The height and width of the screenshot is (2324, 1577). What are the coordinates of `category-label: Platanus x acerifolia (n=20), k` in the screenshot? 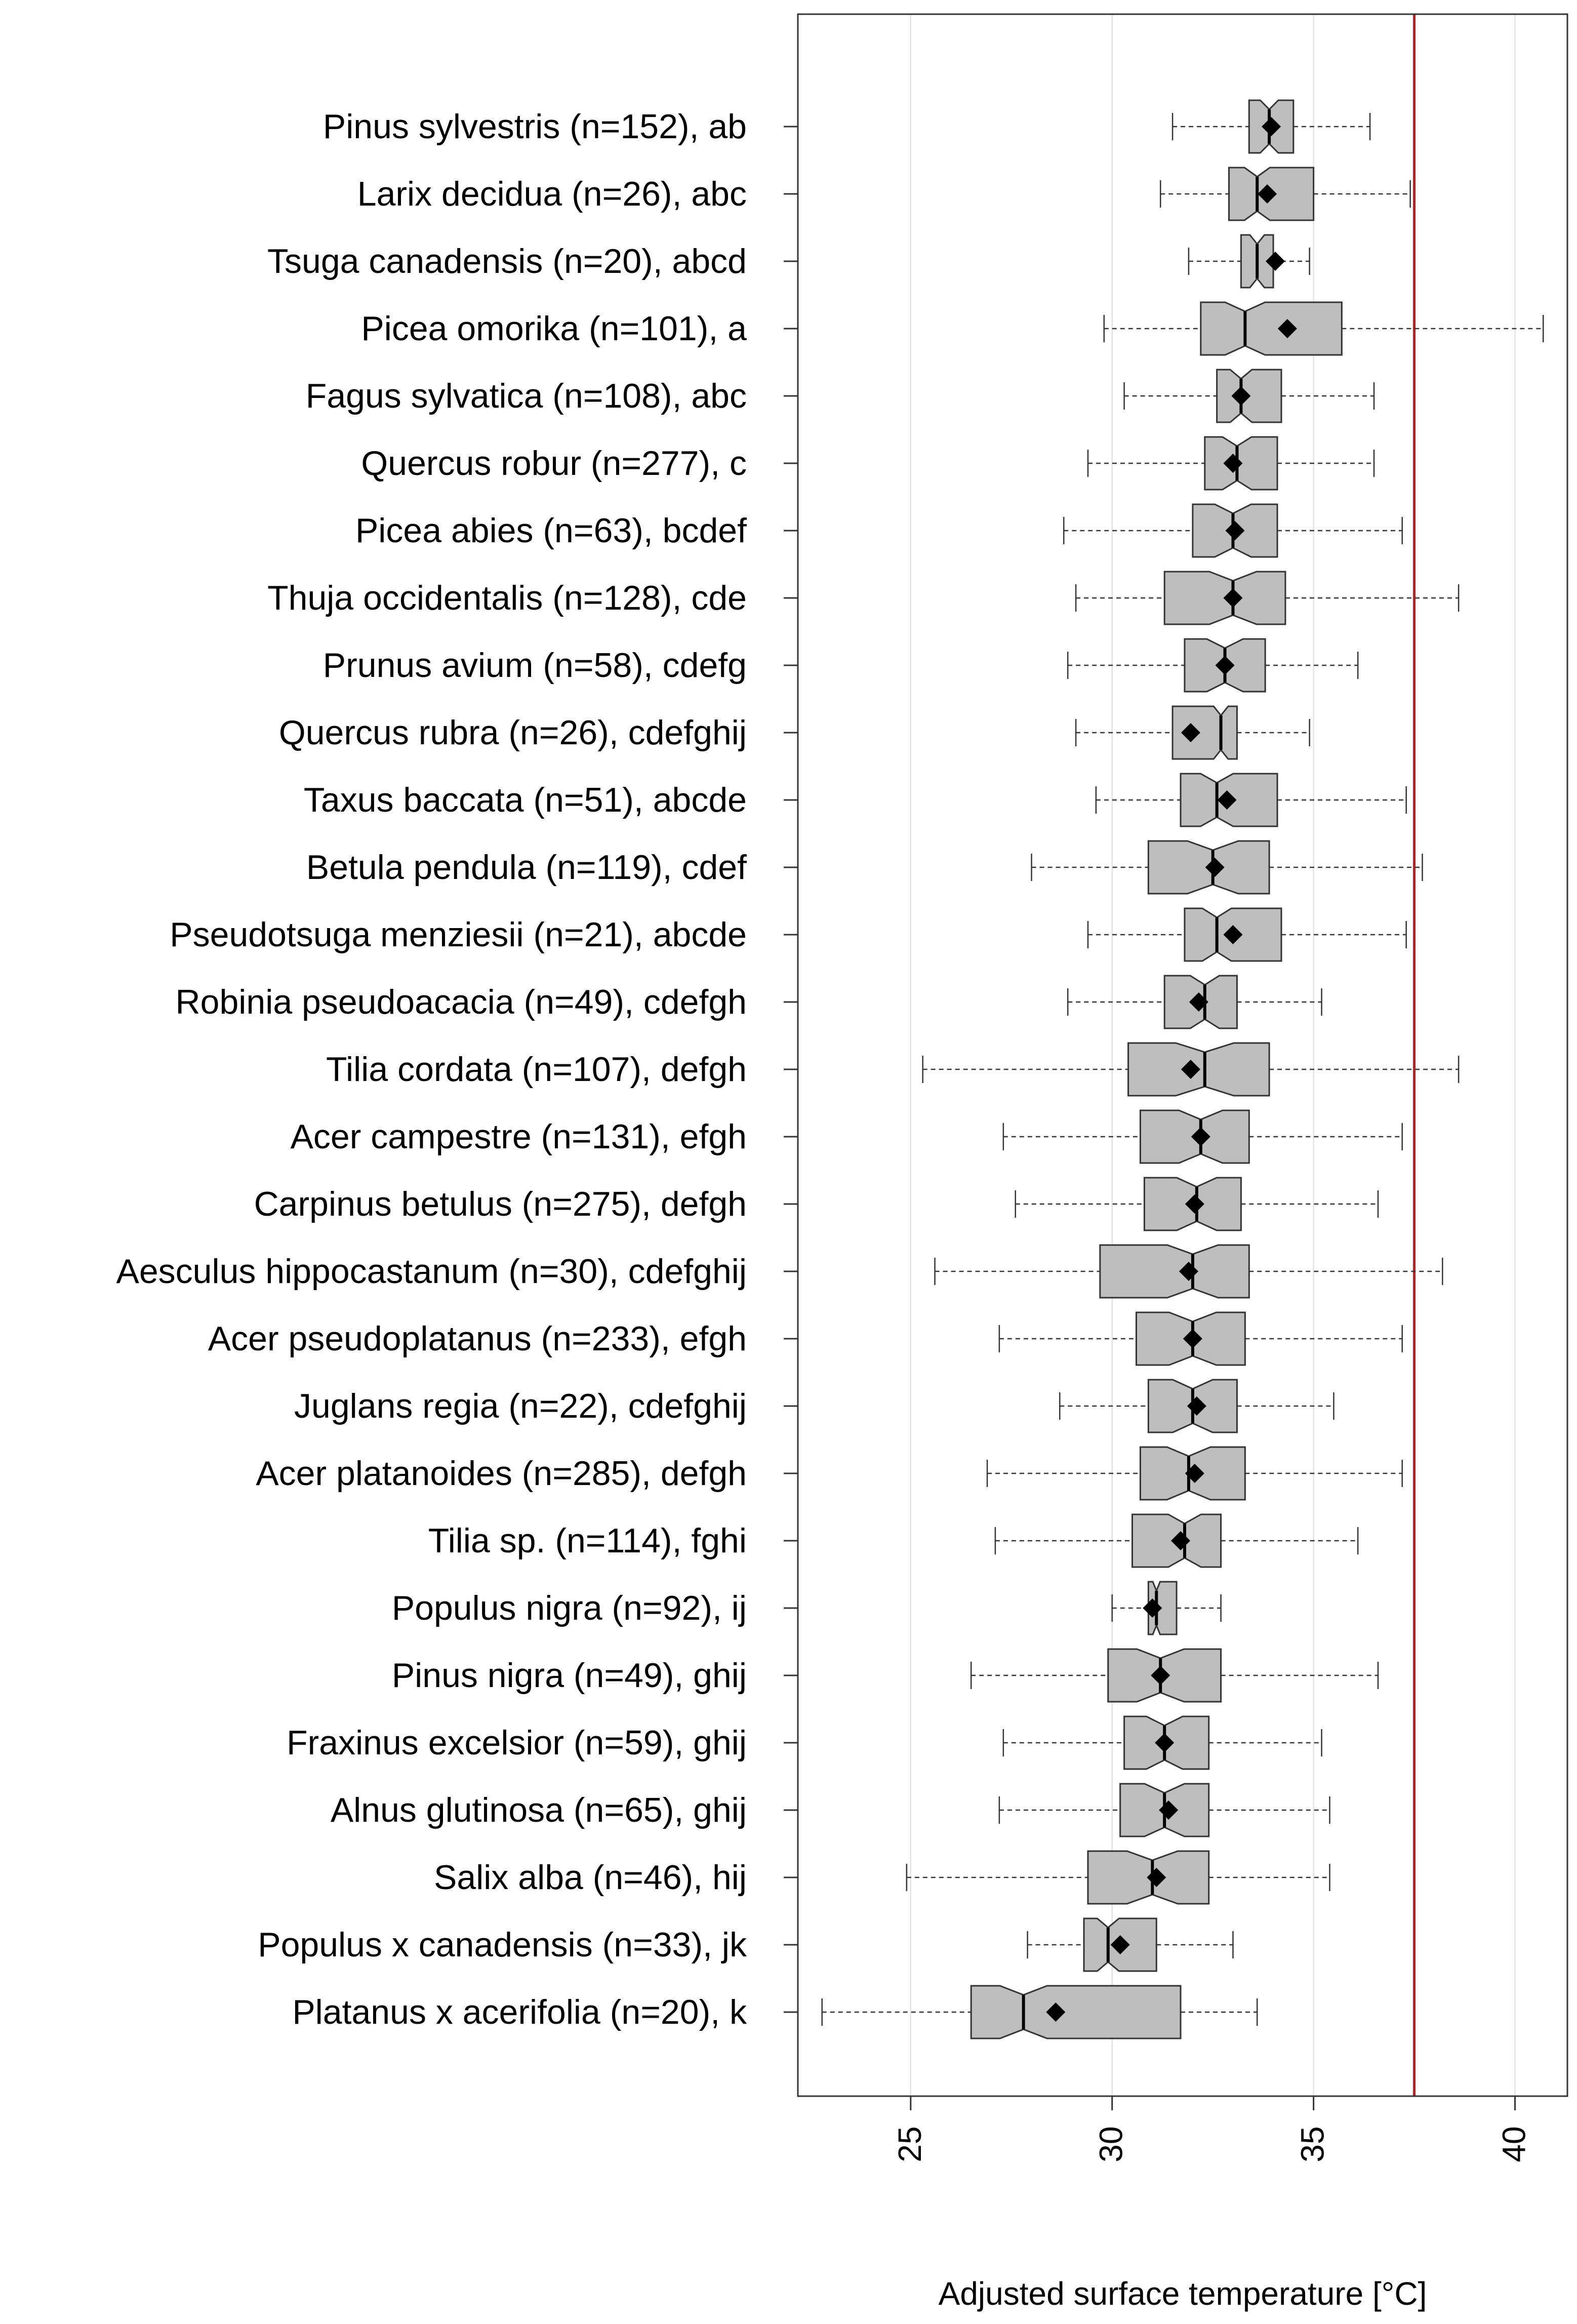 It's located at (519, 2012).